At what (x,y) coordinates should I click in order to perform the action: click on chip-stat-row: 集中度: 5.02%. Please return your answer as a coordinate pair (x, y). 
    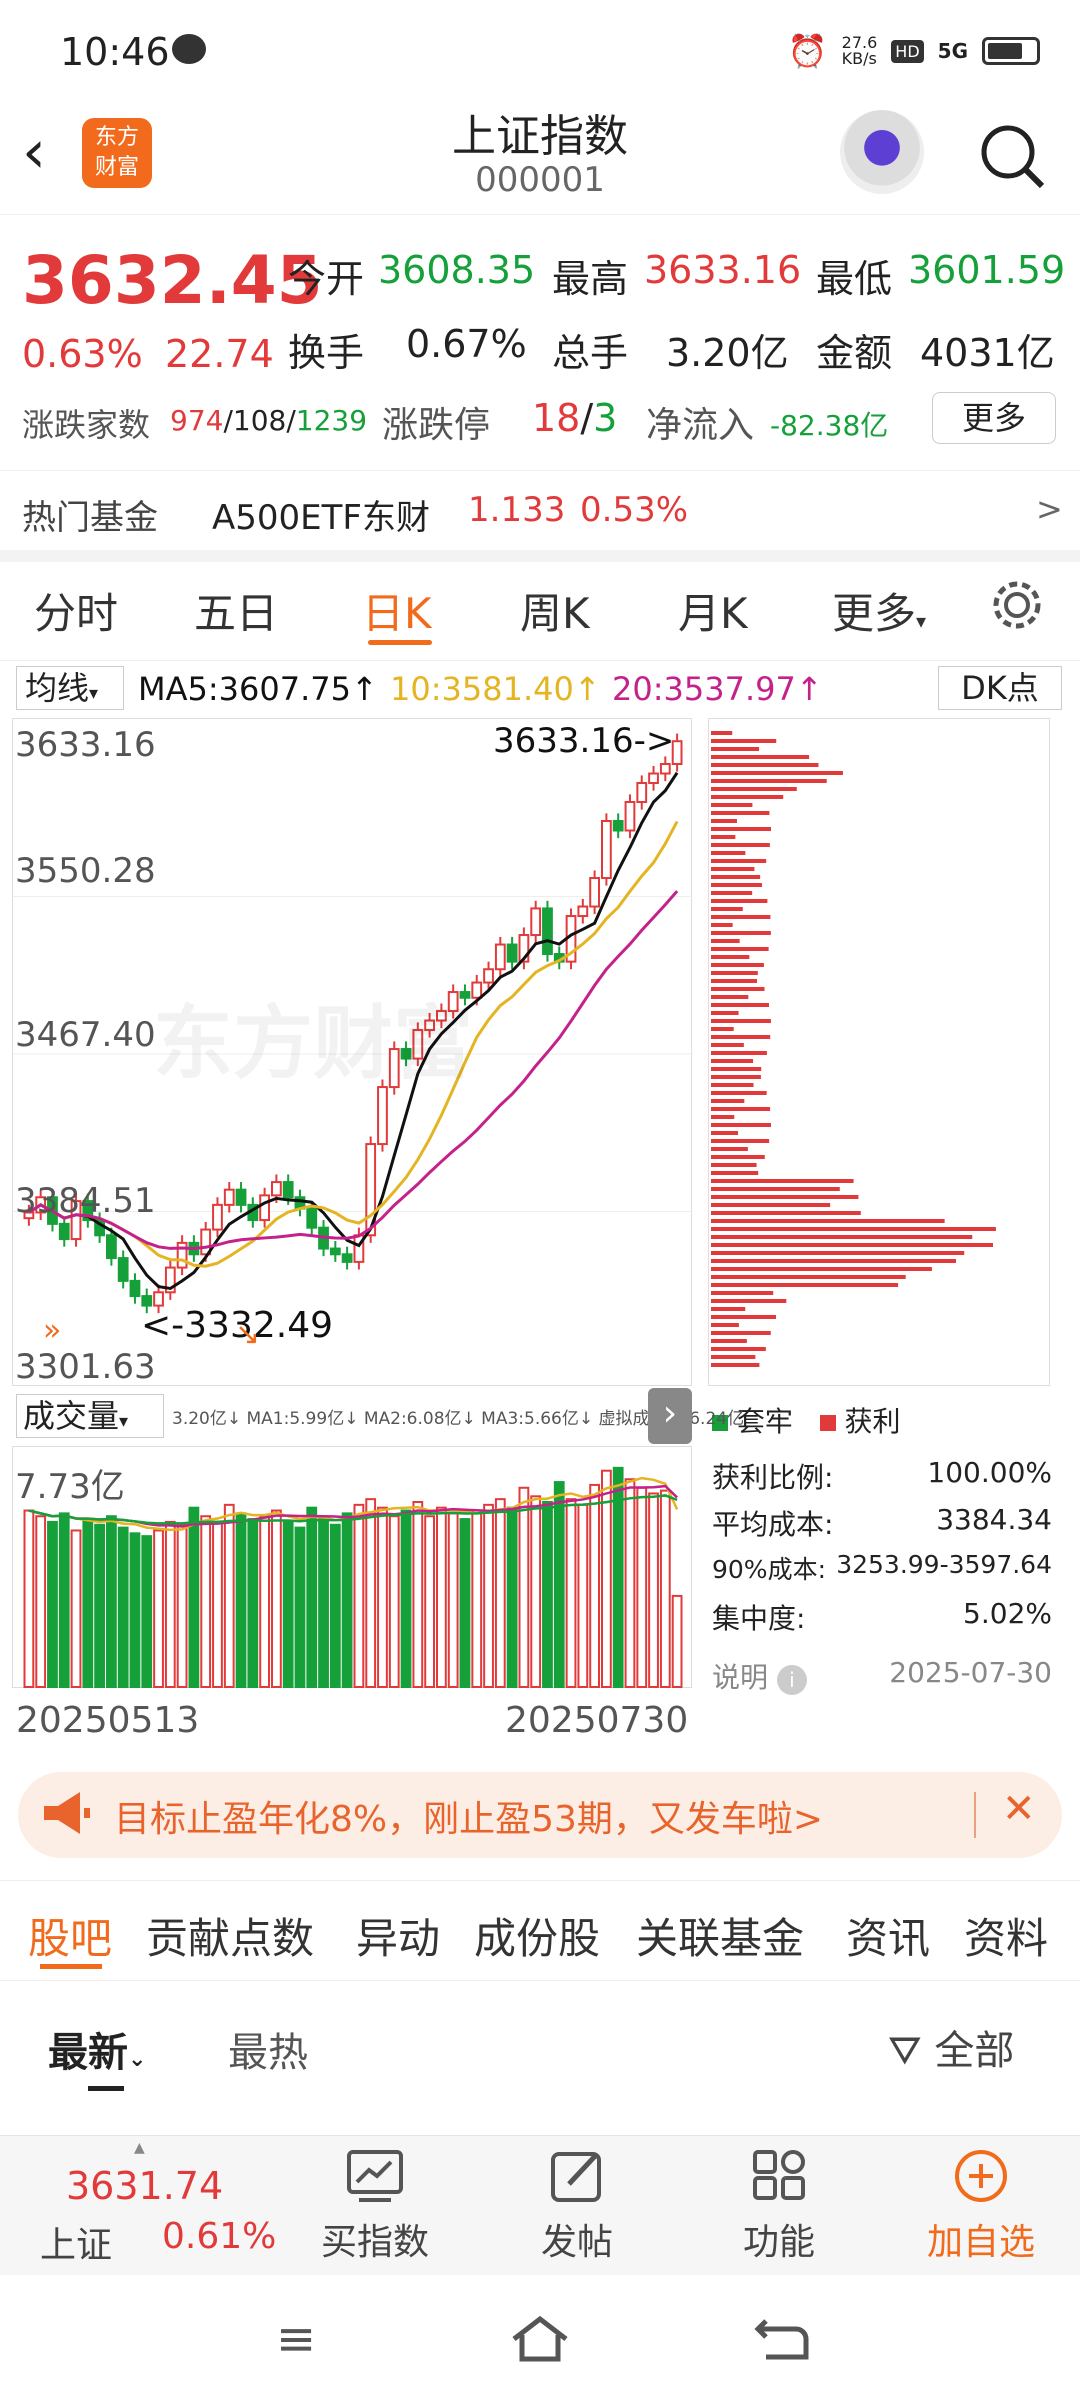
    Looking at the image, I should click on (882, 1620).